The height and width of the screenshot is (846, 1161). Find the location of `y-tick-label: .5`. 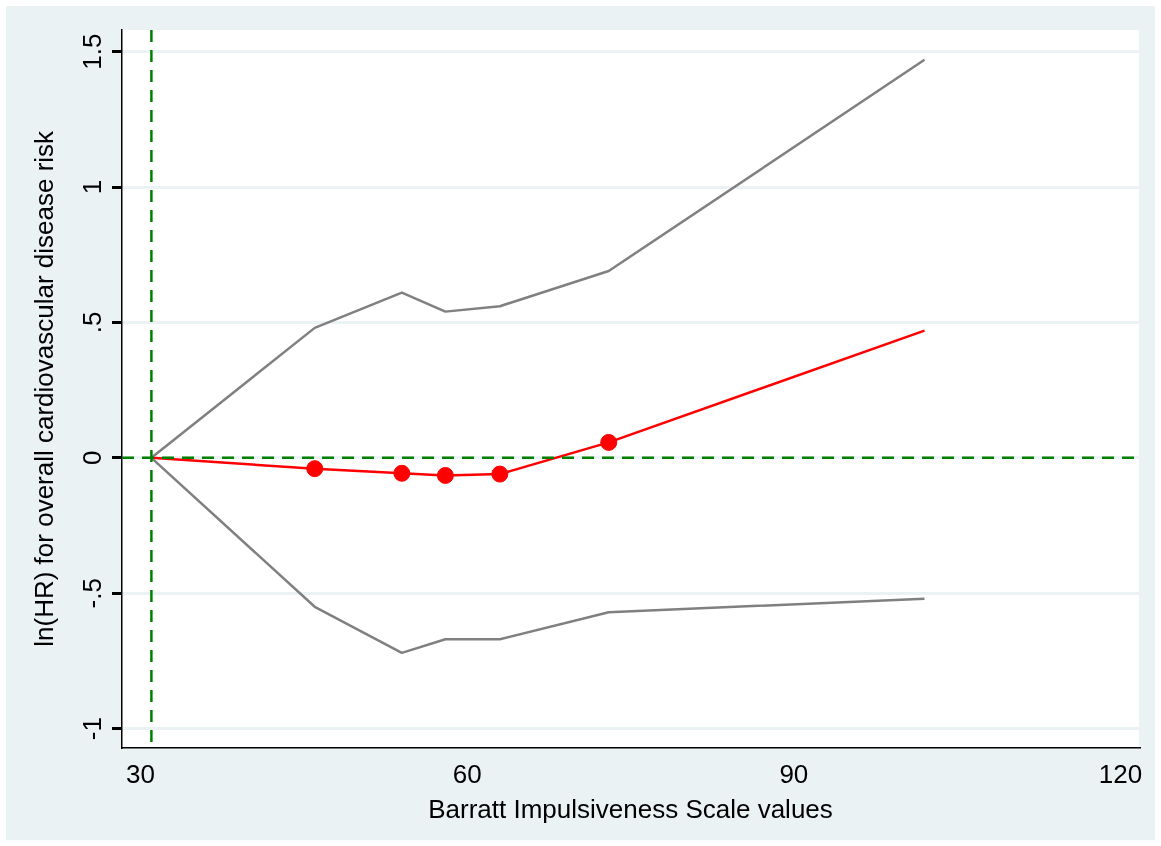

y-tick-label: .5 is located at coordinates (92, 322).